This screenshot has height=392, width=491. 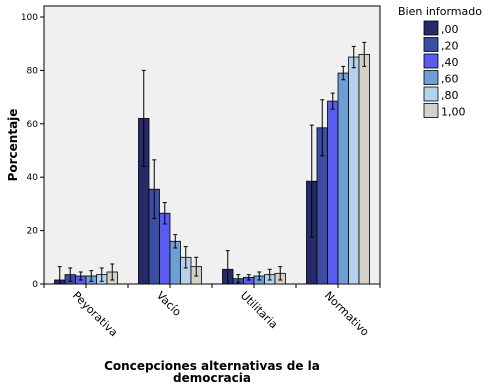 What do you see at coordinates (450, 46) in the screenshot?
I see `legend-label: ,20` at bounding box center [450, 46].